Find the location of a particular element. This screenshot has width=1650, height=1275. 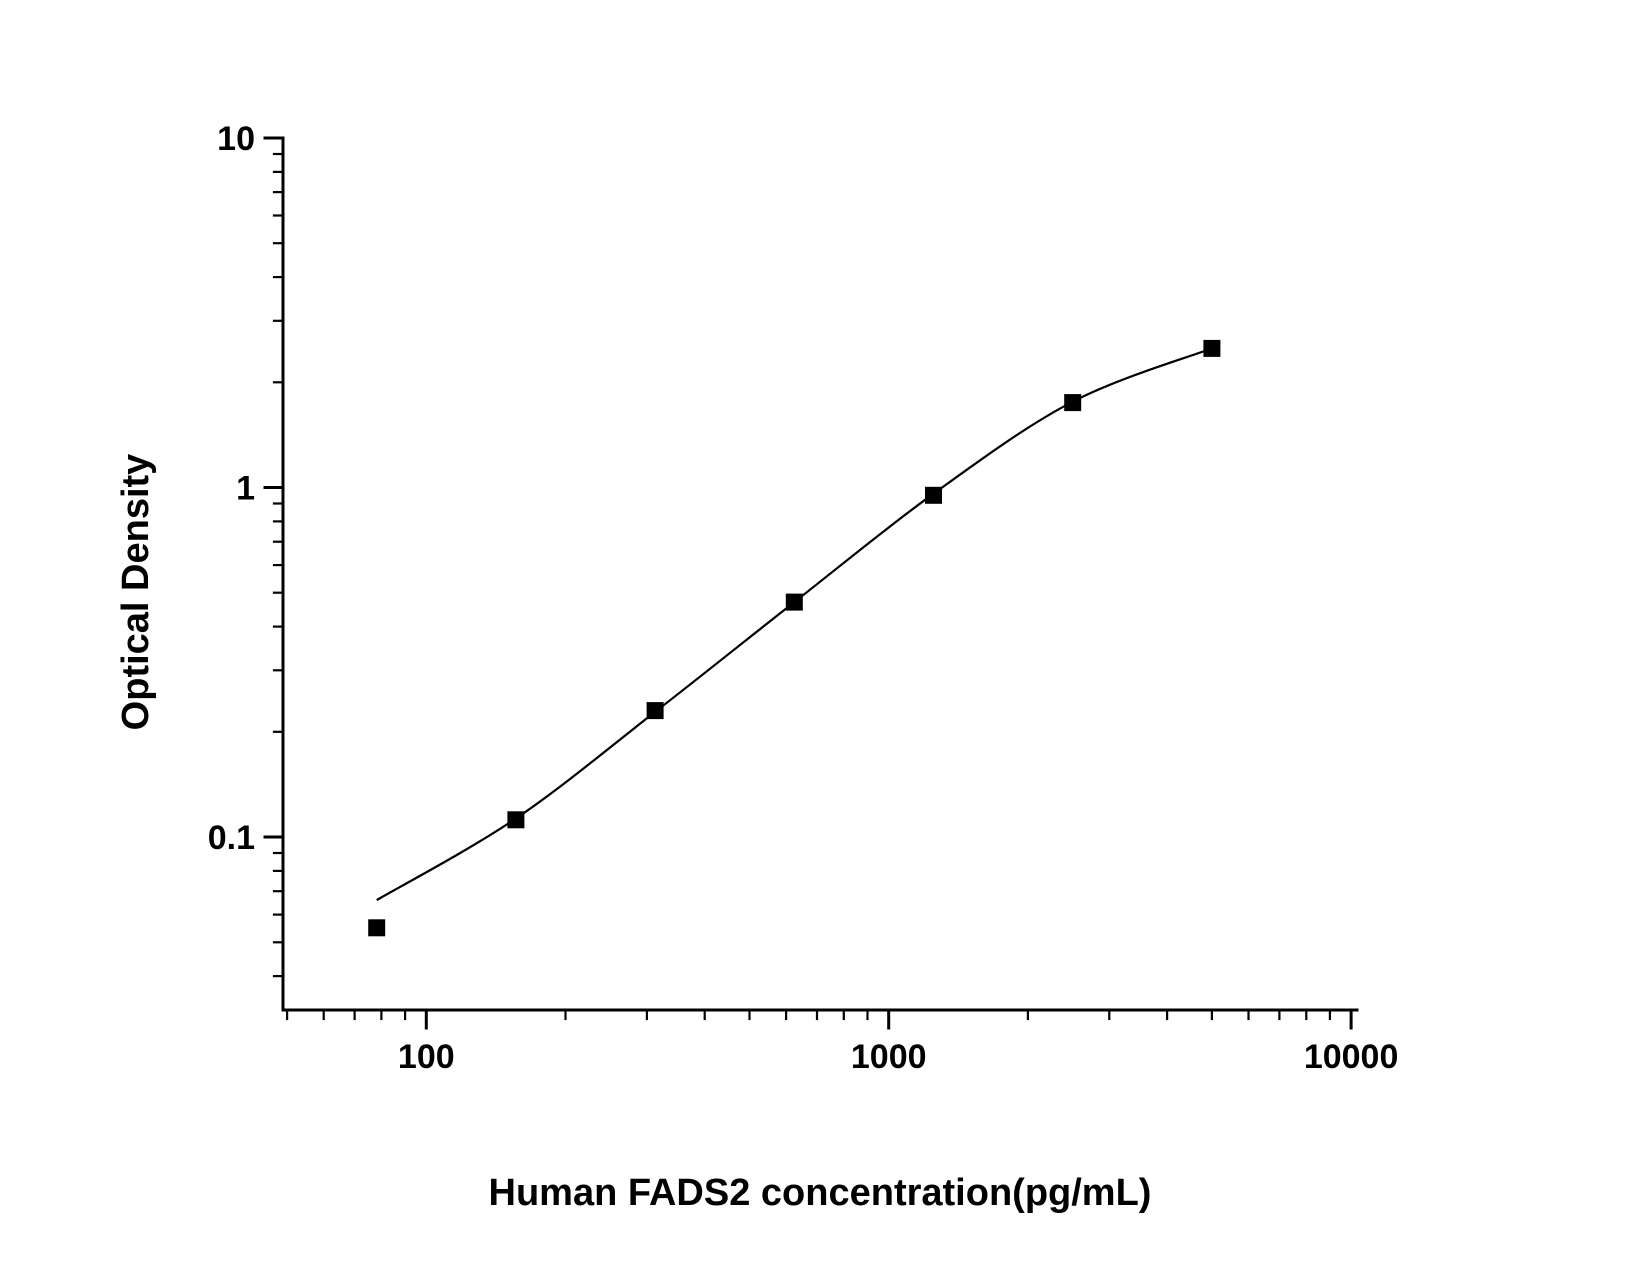

y-tick-label: 0.1 is located at coordinates (231, 838).